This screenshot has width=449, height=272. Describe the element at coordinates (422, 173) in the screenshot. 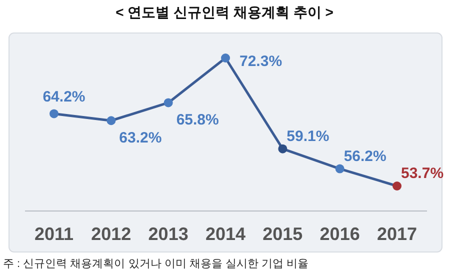

I see `data-label: 53.7%` at that location.